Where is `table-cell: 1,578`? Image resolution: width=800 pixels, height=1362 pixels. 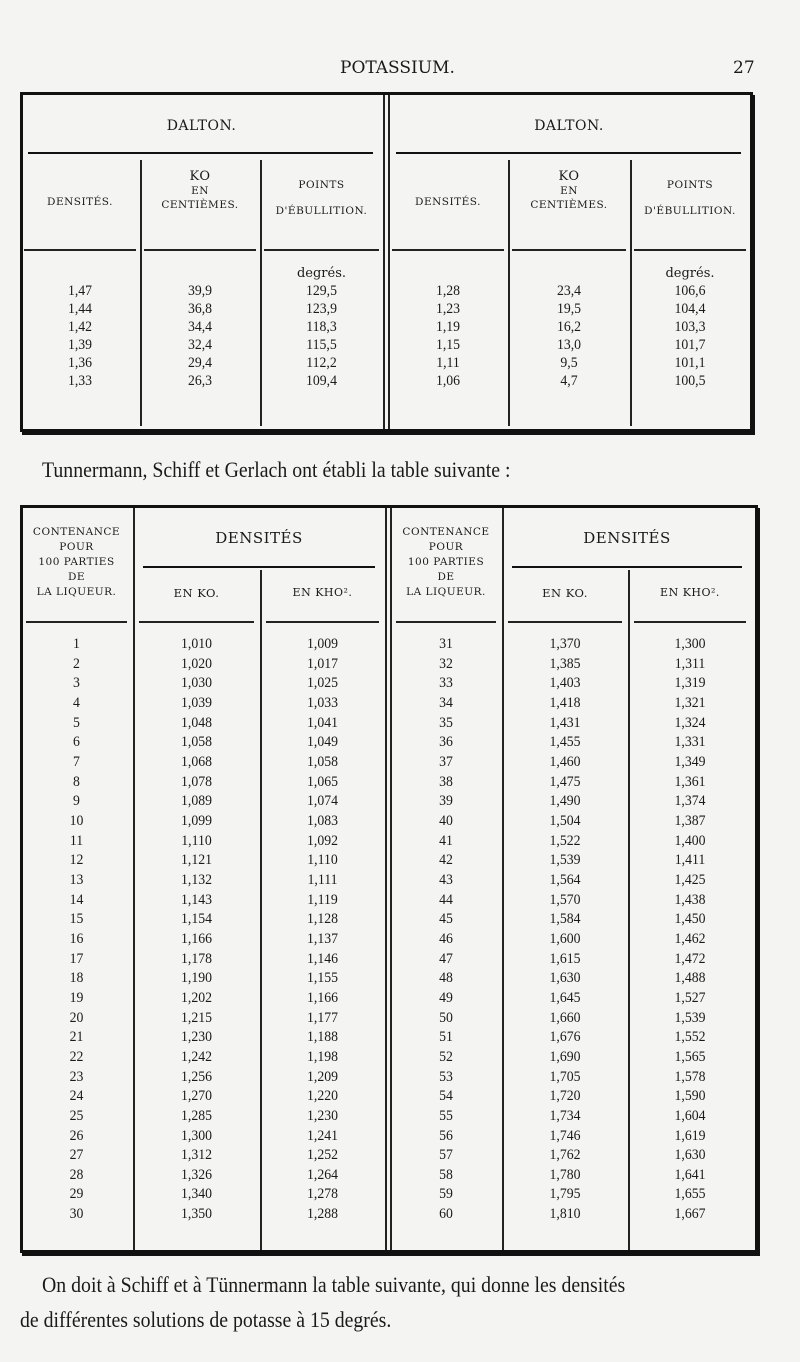 table-cell: 1,578 is located at coordinates (690, 1076).